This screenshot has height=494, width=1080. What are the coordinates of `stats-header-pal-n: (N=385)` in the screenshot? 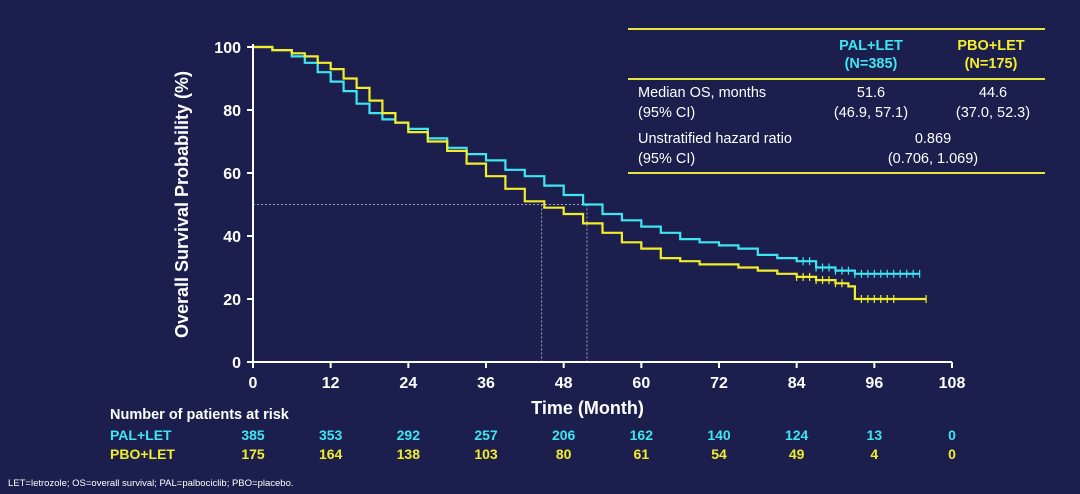 It's located at (871, 64).